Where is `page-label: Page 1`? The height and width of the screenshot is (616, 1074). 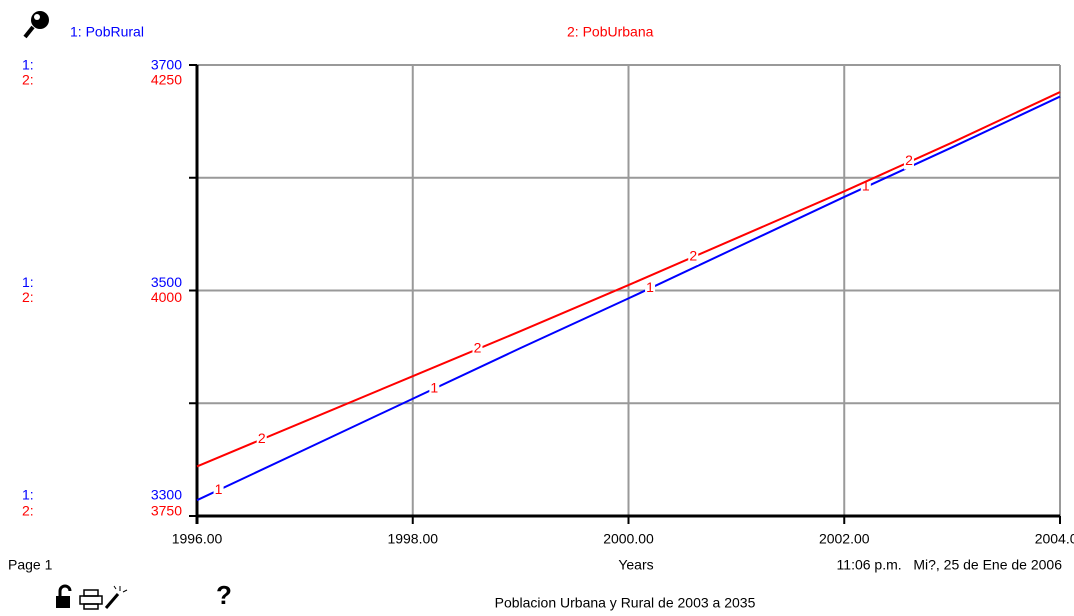
page-label: Page 1 is located at coordinates (30, 565).